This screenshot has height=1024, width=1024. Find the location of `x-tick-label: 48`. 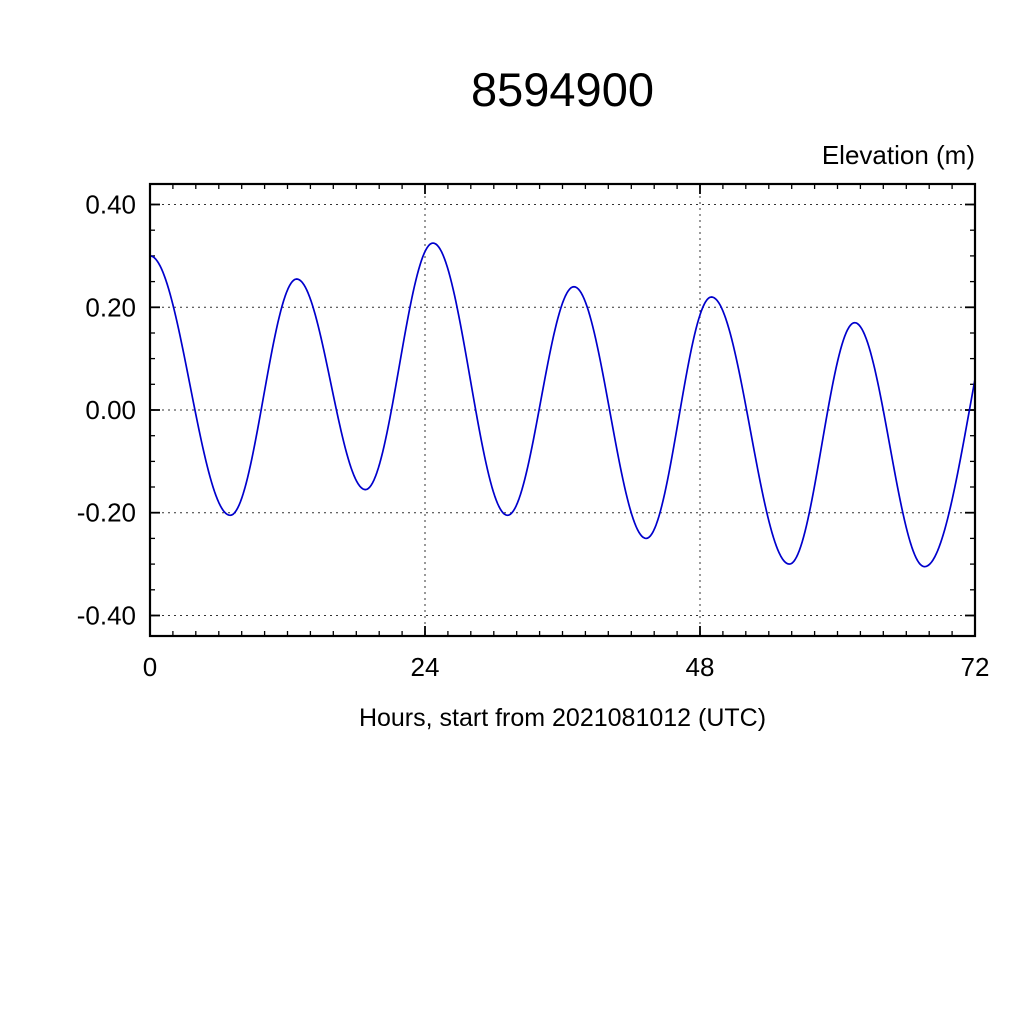

x-tick-label: 48 is located at coordinates (700, 667).